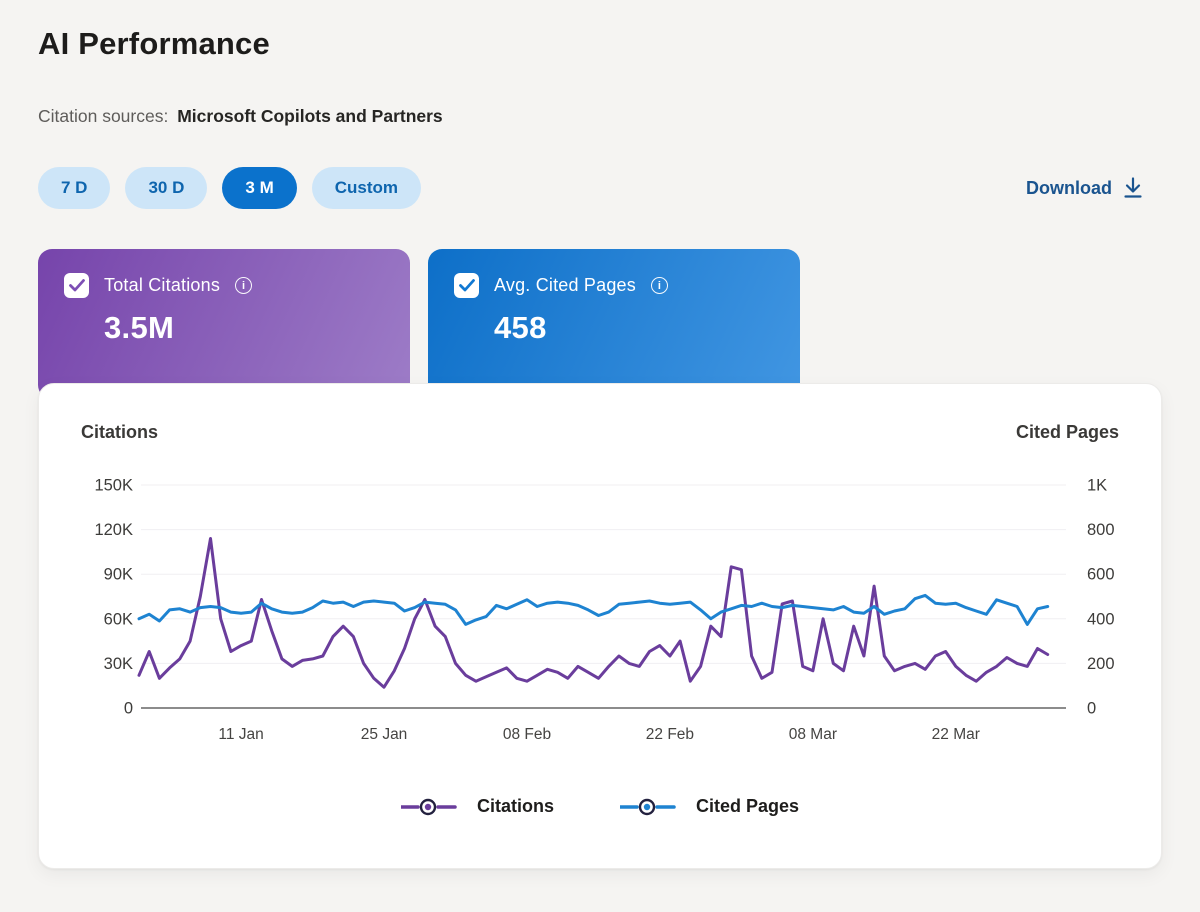 This screenshot has width=1200, height=912. Describe the element at coordinates (1133, 187) in the screenshot. I see `download-icon` at that location.